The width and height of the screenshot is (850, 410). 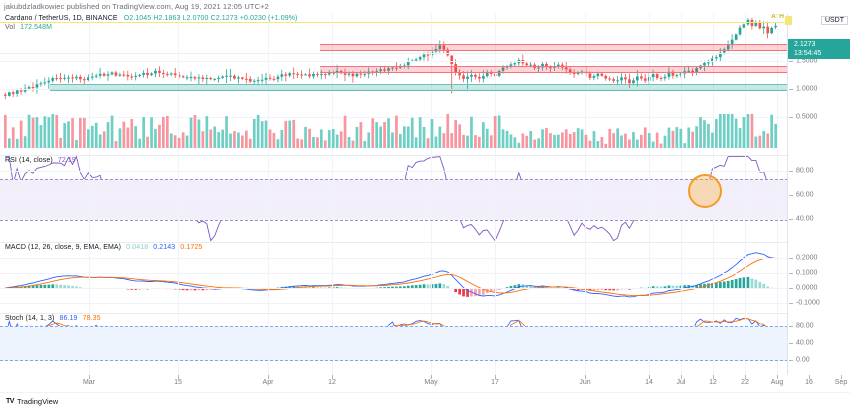 I want to click on rsi-band, so click(x=394, y=199).